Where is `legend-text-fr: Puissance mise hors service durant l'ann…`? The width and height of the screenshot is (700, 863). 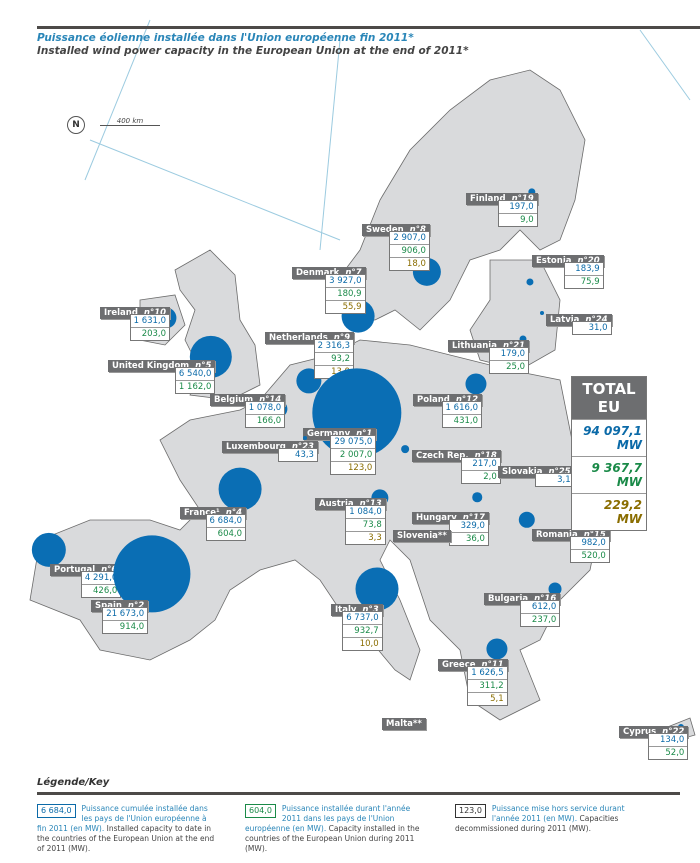 legend-text-fr: Puissance mise hors service durant l'ann… is located at coordinates (558, 813).